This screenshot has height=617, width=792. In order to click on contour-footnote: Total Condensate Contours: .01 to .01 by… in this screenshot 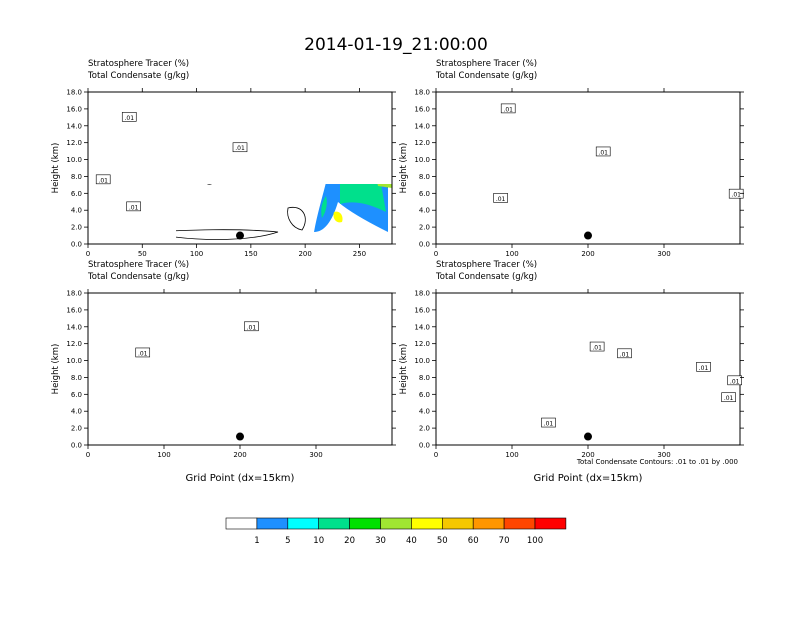, I will do `click(657, 462)`.